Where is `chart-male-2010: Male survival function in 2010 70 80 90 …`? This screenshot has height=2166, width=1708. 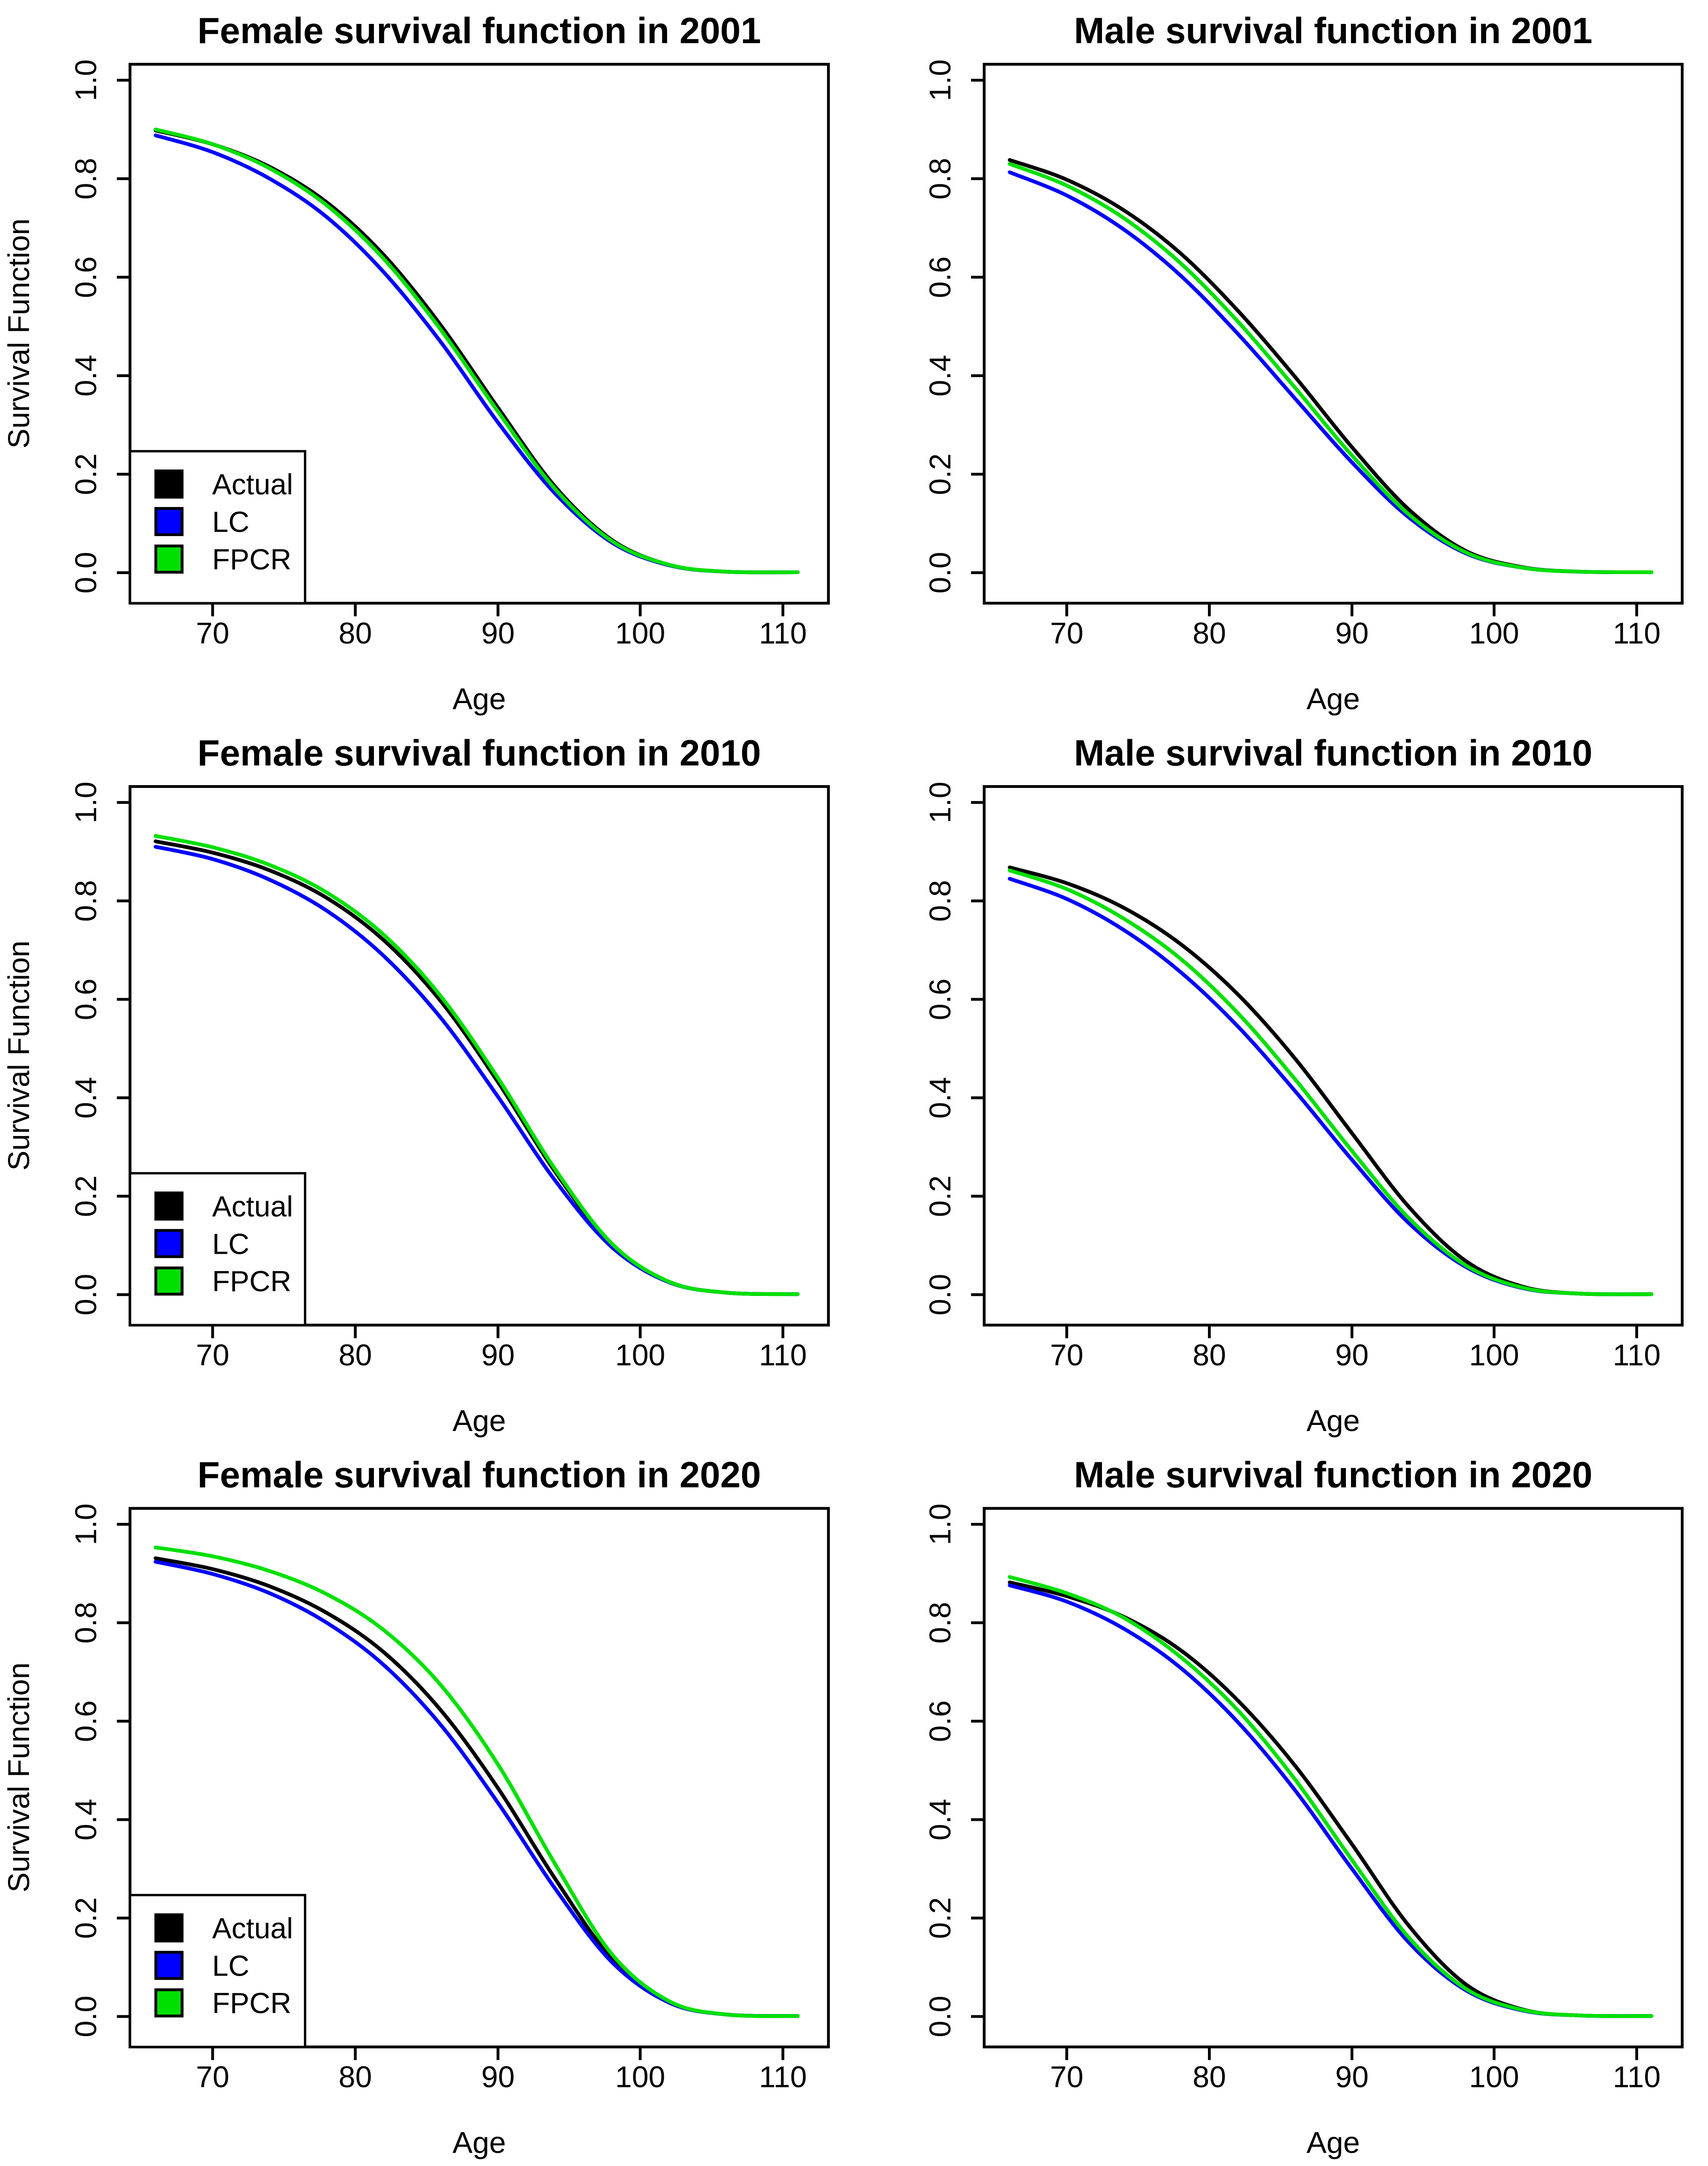 chart-male-2010: Male survival function in 2010 70 80 90 … is located at coordinates (1304, 1085).